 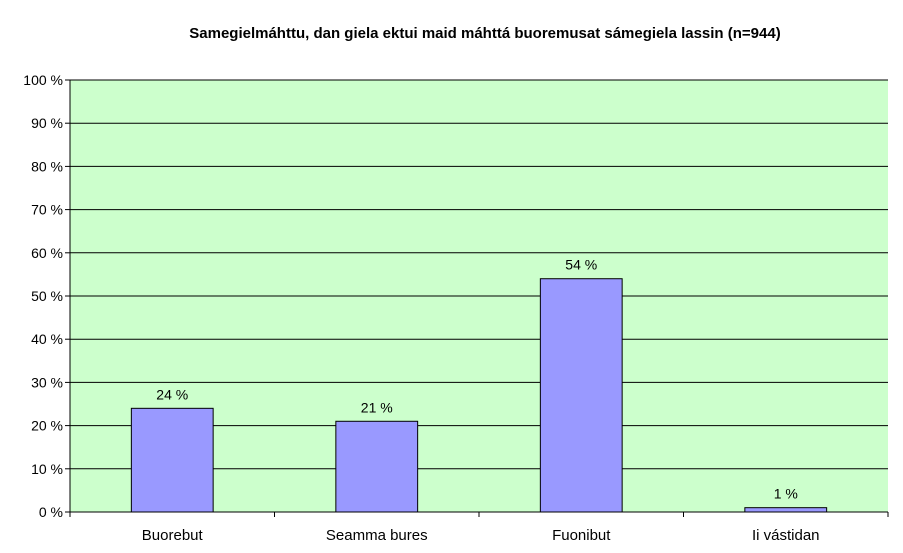 I want to click on x-tick-label: Seamma bures, so click(x=377, y=535).